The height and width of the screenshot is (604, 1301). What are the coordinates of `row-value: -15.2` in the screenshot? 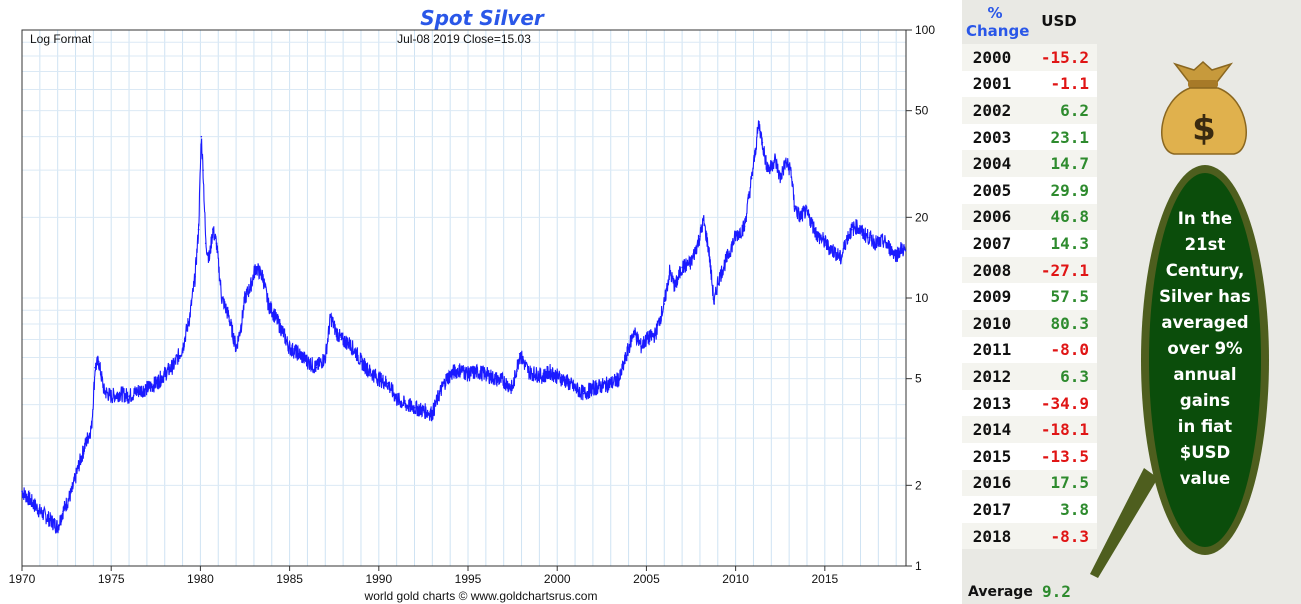 It's located at (1064, 57).